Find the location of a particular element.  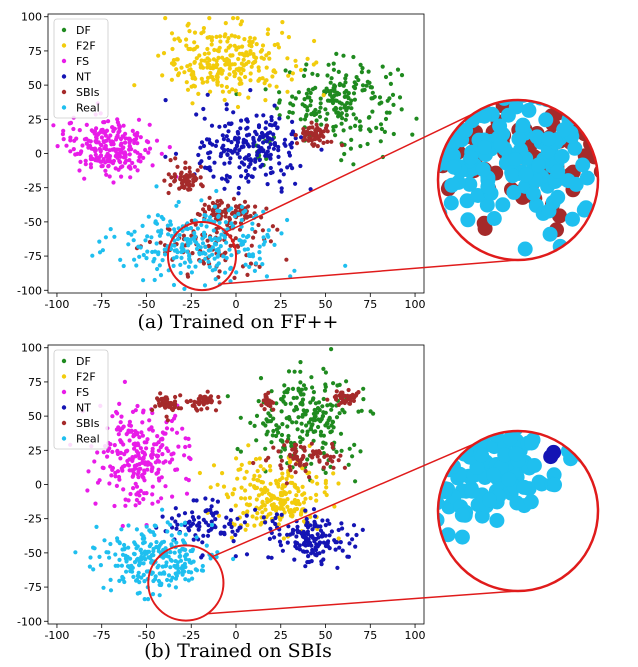

legend-label-df: DF is located at coordinates (83, 361).